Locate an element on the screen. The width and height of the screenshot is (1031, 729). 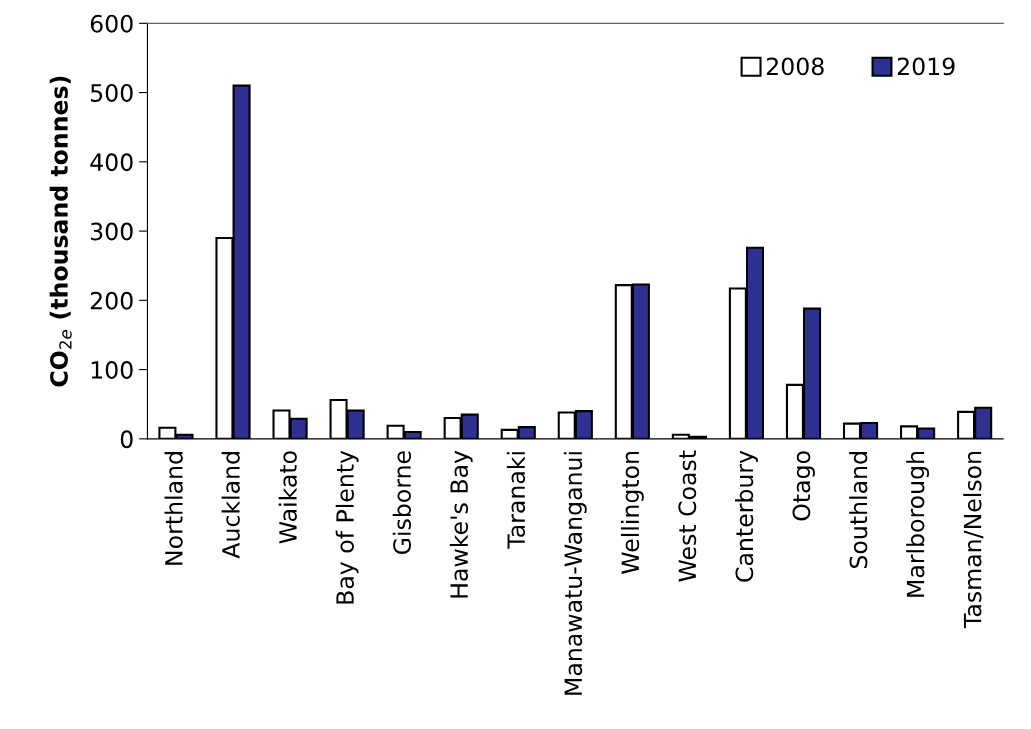
x-tick-label: Southland is located at coordinates (858, 510).